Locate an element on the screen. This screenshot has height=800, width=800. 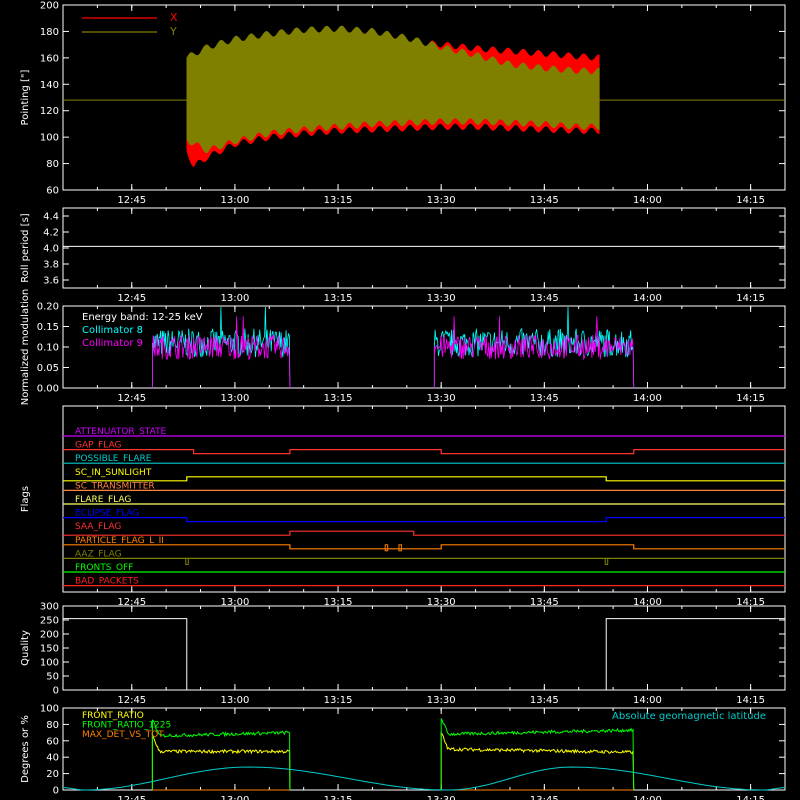
y-tick-label: 3.6 is located at coordinates (51, 281).